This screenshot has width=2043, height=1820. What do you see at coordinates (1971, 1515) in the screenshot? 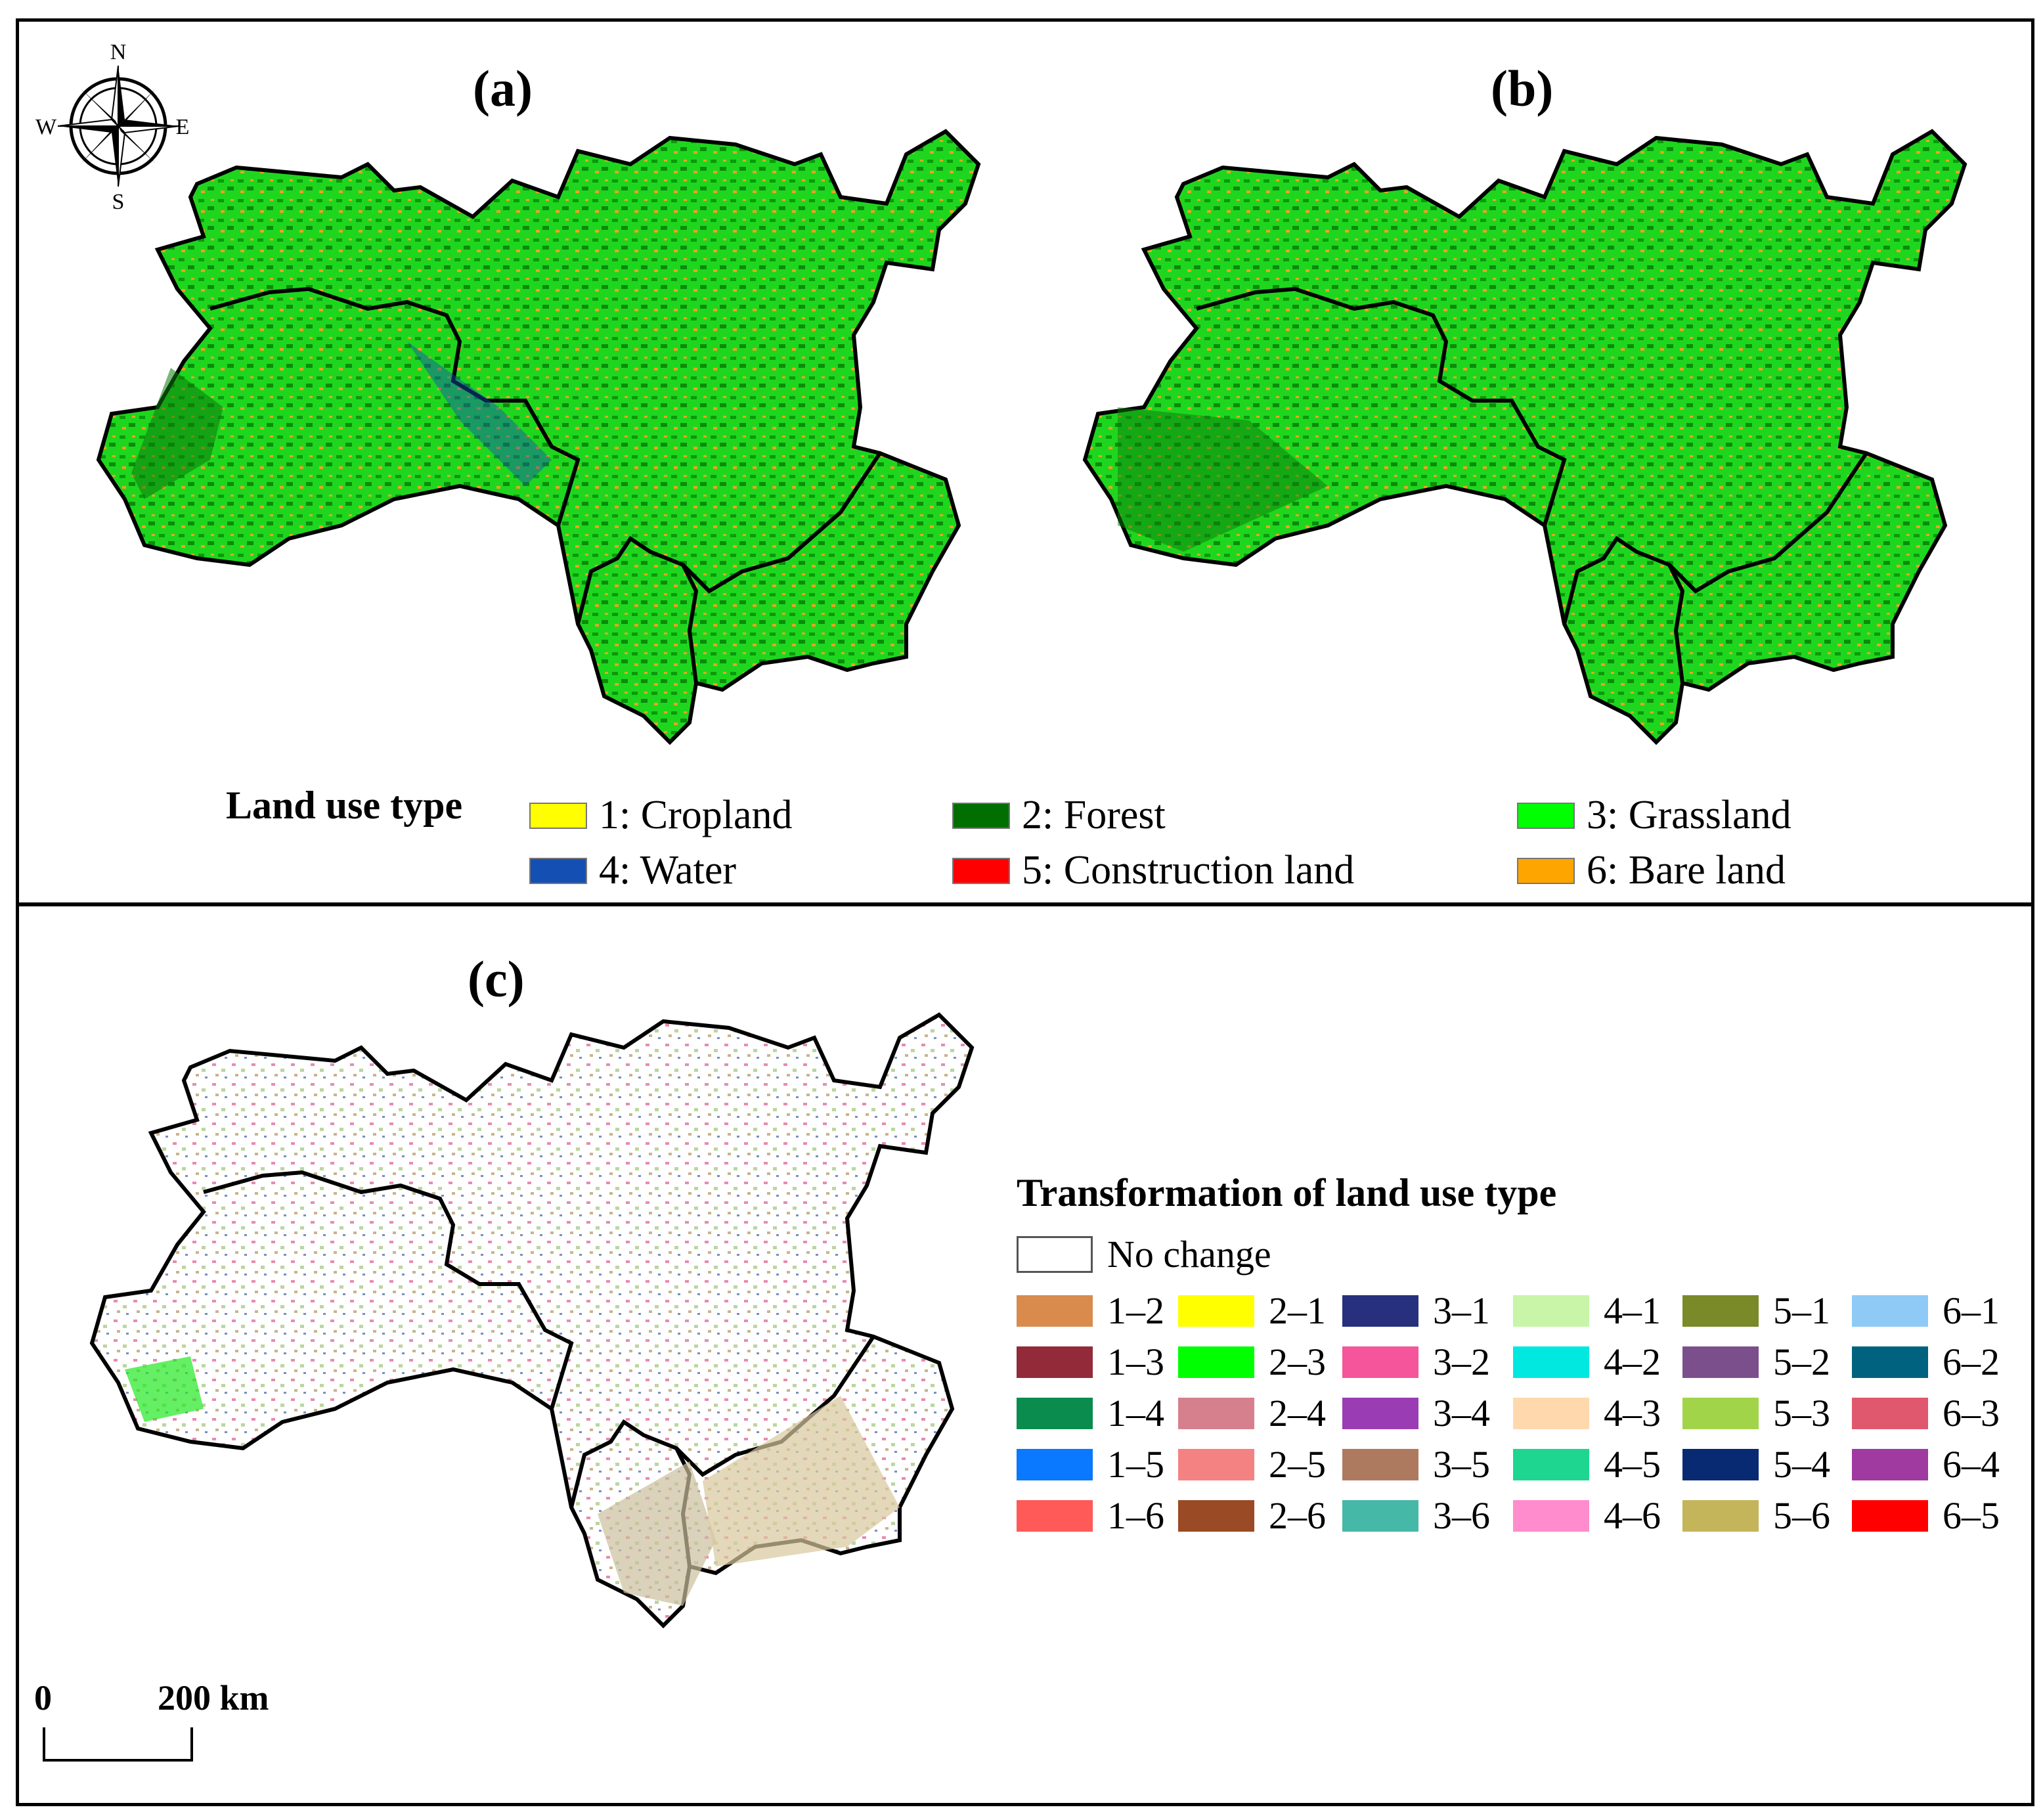
I see `legend-label: 6–5` at bounding box center [1971, 1515].